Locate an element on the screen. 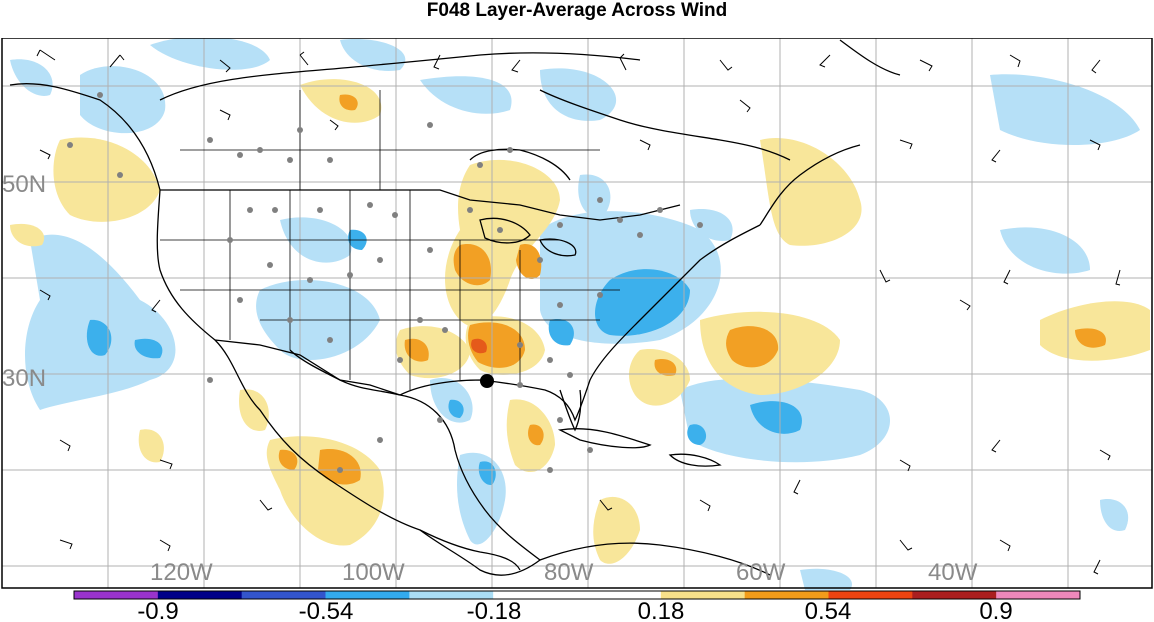 The width and height of the screenshot is (1154, 622). lat-label-30n: 30N is located at coordinates (24, 378).